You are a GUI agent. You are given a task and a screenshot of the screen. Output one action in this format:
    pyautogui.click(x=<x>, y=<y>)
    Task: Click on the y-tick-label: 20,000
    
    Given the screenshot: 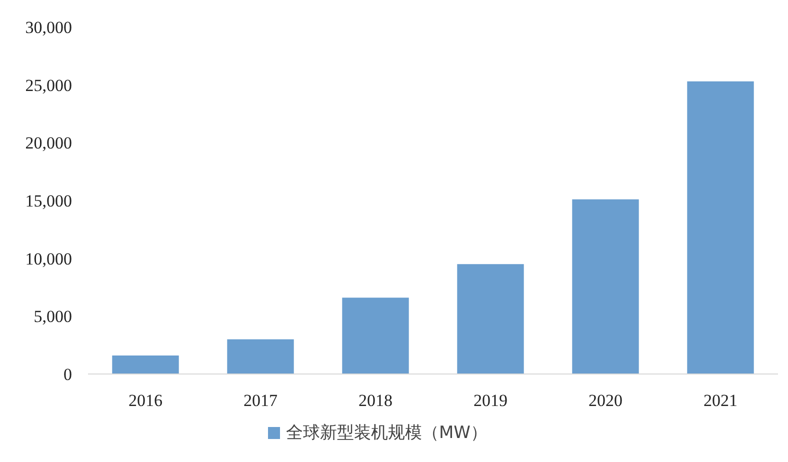 What is the action you would take?
    pyautogui.click(x=48, y=143)
    